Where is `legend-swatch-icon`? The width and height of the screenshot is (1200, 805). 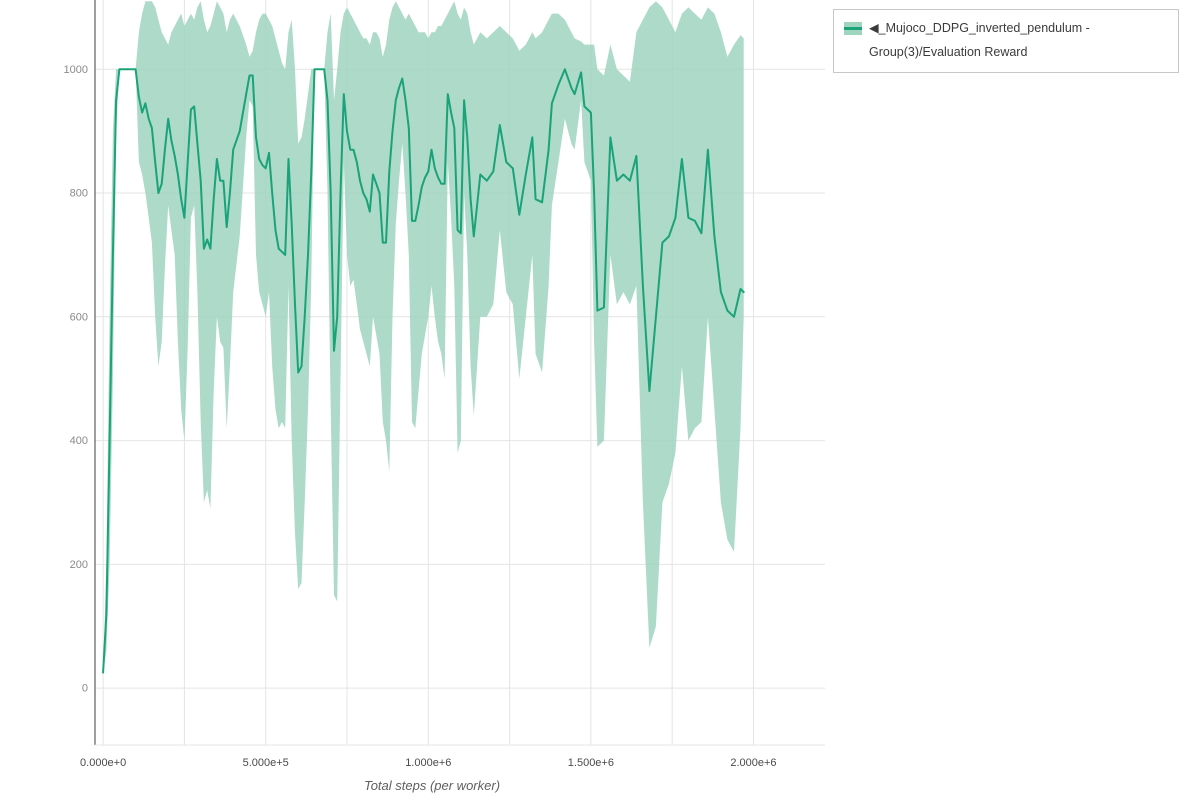 legend-swatch-icon is located at coordinates (853, 28).